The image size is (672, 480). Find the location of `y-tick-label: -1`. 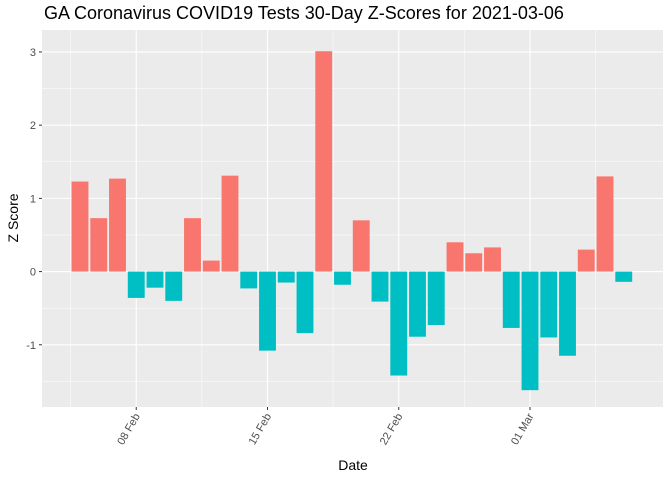

y-tick-label: -1 is located at coordinates (31, 346).